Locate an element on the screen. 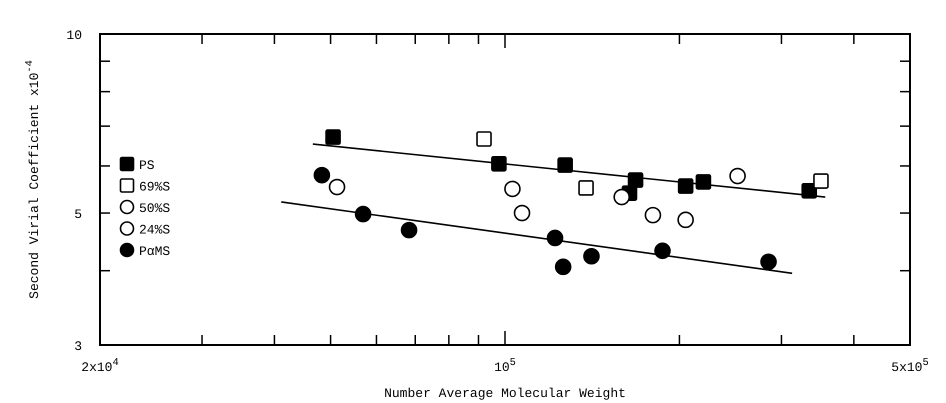  legend-label: 50%S is located at coordinates (154, 208).